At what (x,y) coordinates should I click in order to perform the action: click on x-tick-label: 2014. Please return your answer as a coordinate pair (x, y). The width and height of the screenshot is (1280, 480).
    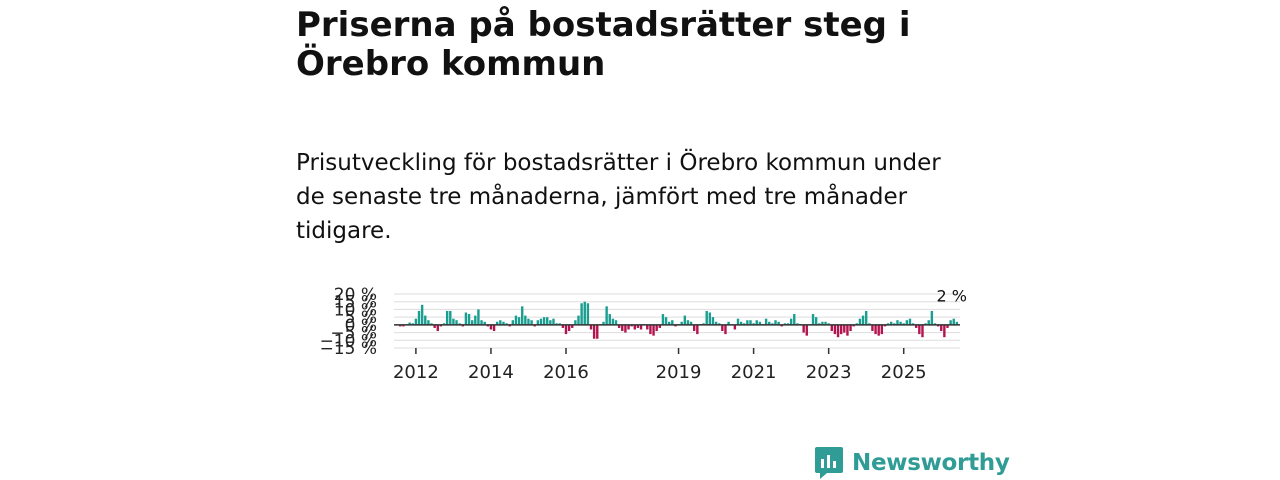
    Looking at the image, I should click on (491, 372).